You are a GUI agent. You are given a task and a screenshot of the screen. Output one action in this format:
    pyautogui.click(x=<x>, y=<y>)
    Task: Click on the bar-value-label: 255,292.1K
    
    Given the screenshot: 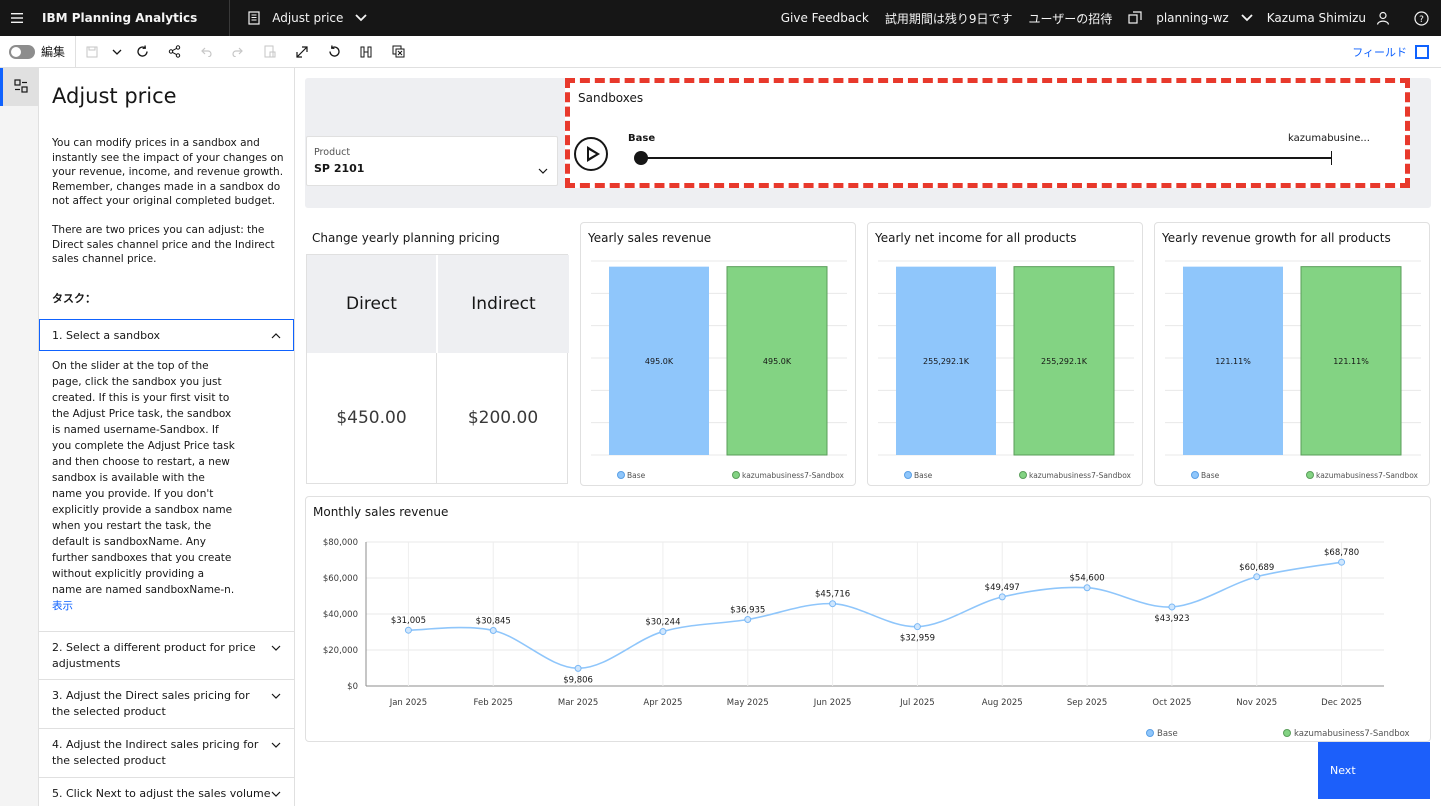 What is the action you would take?
    pyautogui.click(x=946, y=361)
    